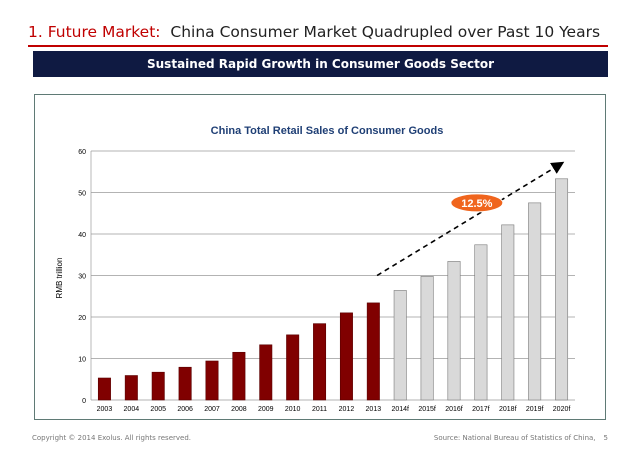 The width and height of the screenshot is (638, 452). Describe the element at coordinates (82, 360) in the screenshot. I see `y-tick-label: 10` at that location.